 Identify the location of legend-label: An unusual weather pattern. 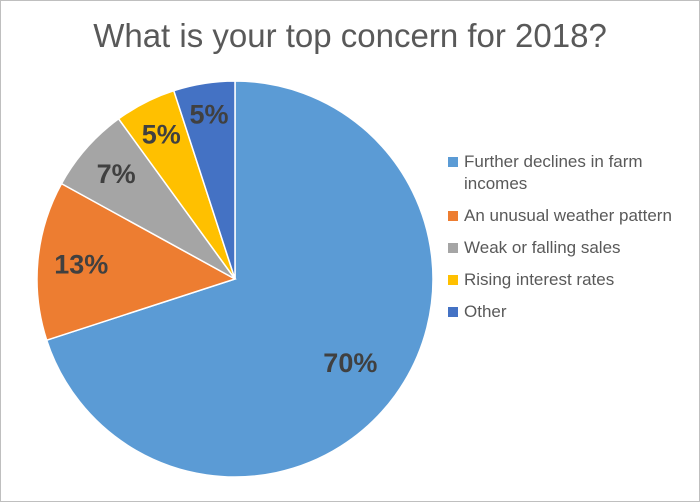
(568, 215).